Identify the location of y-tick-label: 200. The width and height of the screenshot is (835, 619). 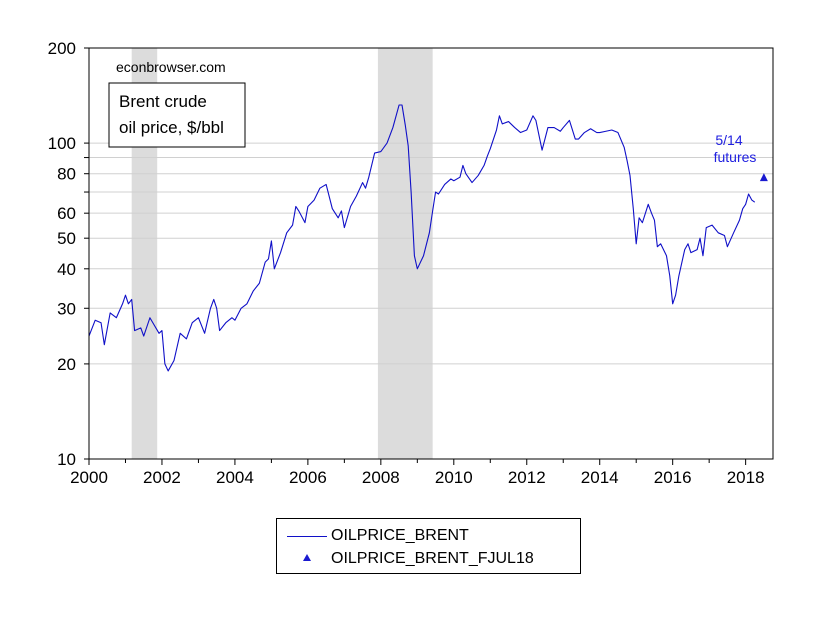
(62, 48).